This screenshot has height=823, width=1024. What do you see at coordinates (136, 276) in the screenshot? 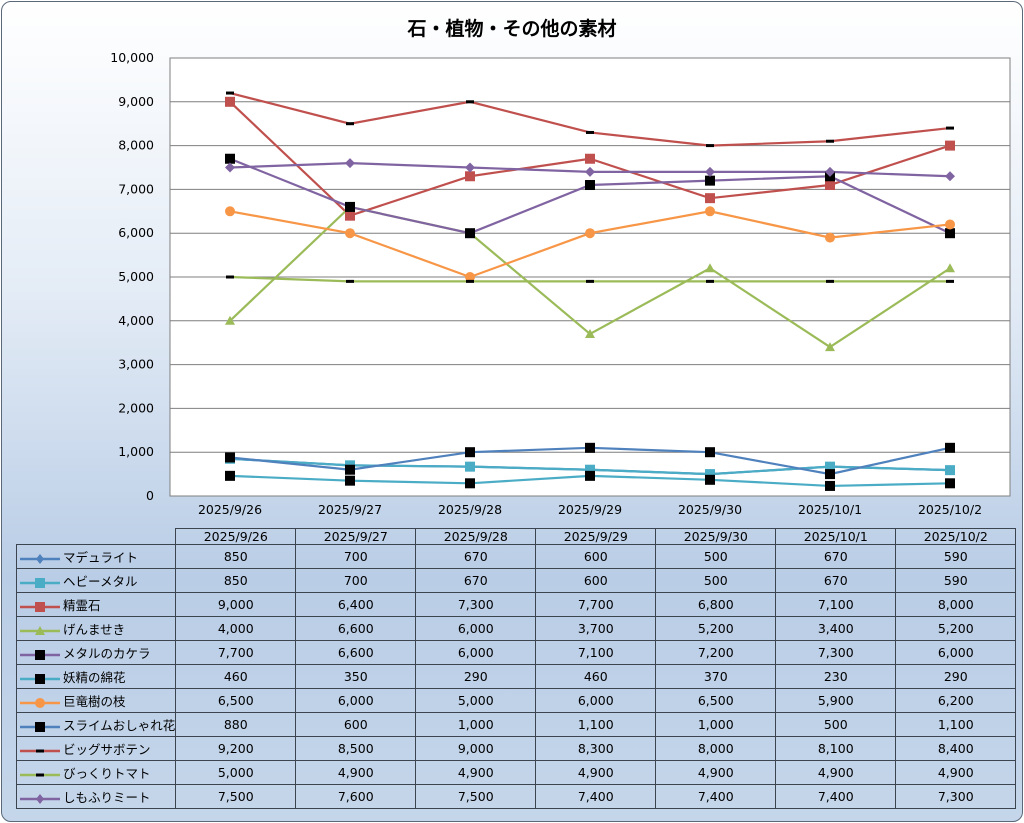
I see `y-tick-label: 5,000` at bounding box center [136, 276].